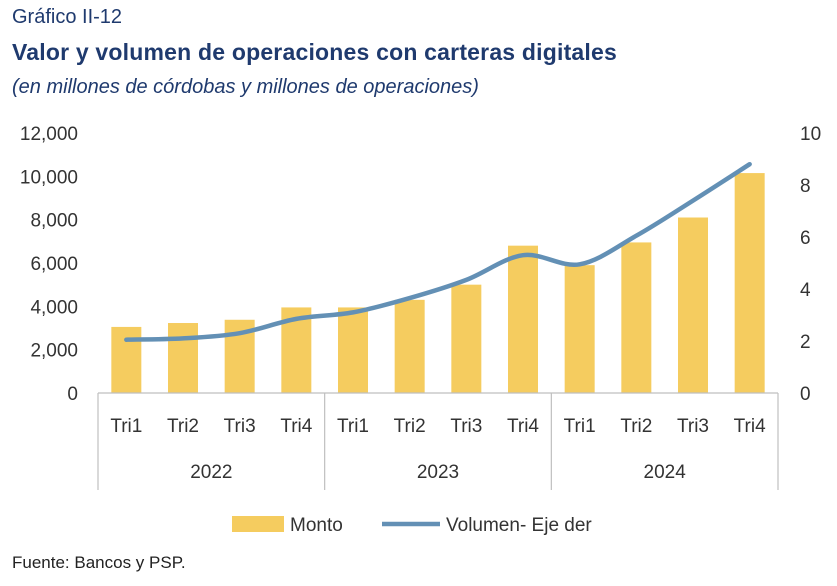 Image resolution: width=837 pixels, height=586 pixels. What do you see at coordinates (810, 264) in the screenshot?
I see `right-y-axis: 0 2 4 6 8 10` at bounding box center [810, 264].